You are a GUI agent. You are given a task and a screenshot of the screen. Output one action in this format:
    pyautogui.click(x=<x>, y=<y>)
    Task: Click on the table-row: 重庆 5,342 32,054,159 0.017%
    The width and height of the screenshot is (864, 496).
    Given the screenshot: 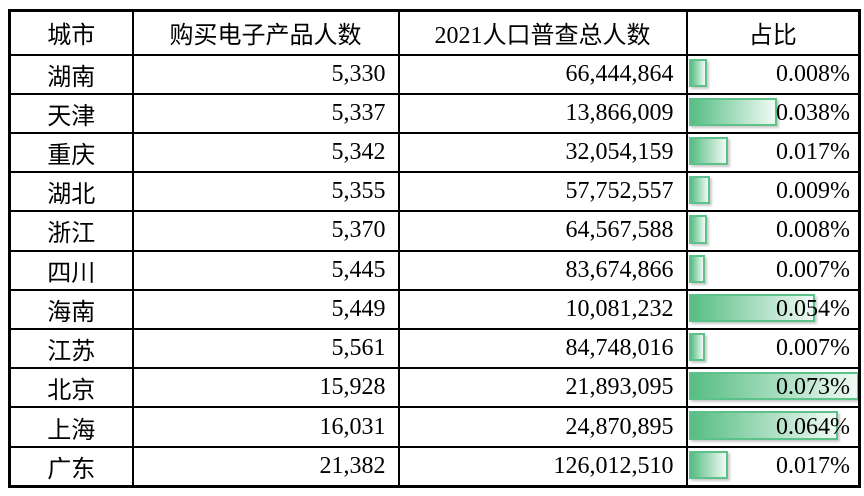 What is the action you would take?
    pyautogui.click(x=434, y=152)
    